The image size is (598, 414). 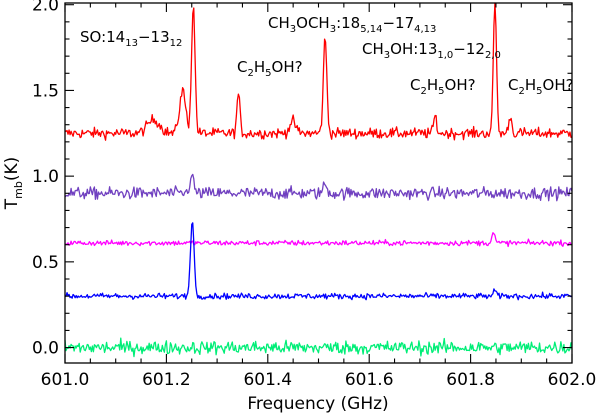 I want to click on x-tick-label: 601.8, so click(x=470, y=380).